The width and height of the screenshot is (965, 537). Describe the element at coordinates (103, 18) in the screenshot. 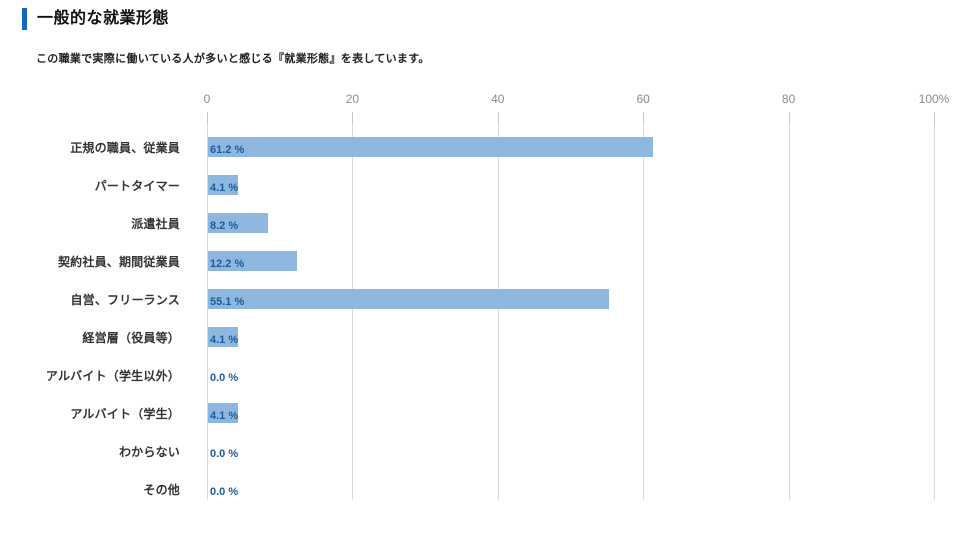

I see `page-title: 一般的な就業形態` at that location.